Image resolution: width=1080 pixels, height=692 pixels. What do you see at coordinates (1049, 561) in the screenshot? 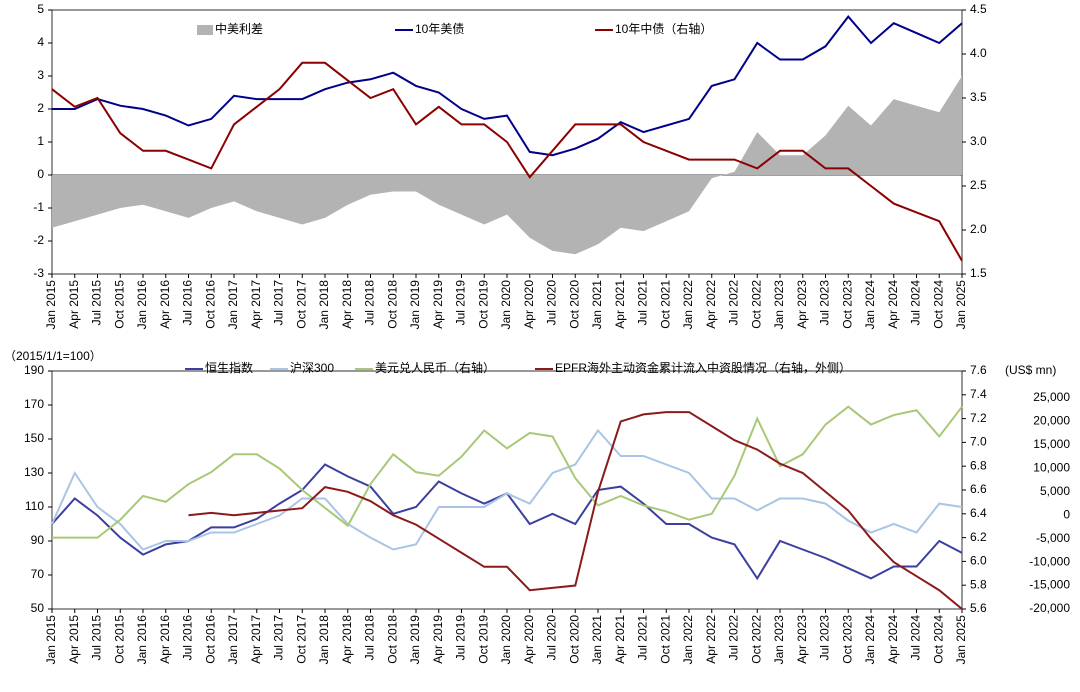
I see `y3-tick-label: -10,000` at bounding box center [1049, 561].